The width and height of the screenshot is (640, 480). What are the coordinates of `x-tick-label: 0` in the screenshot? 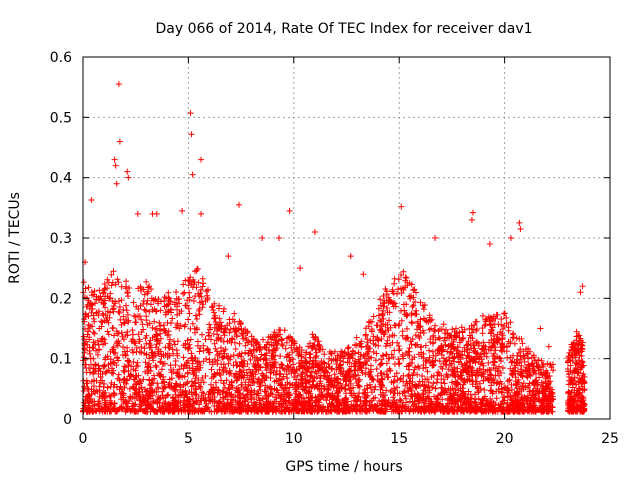 It's located at (83, 439).